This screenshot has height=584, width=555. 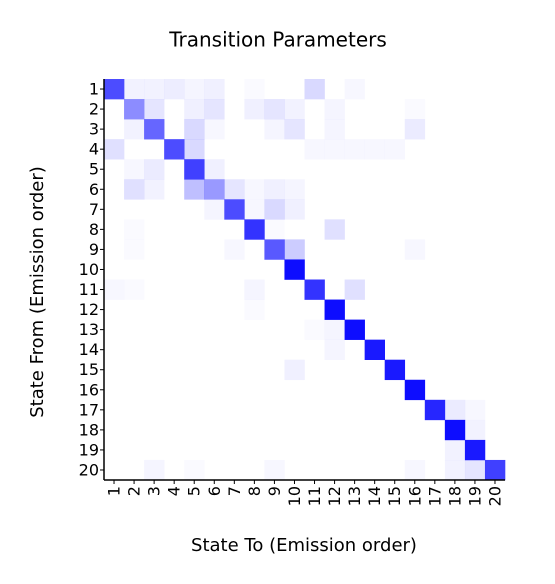 What do you see at coordinates (434, 496) in the screenshot?
I see `x-tick-label: 17` at bounding box center [434, 496].